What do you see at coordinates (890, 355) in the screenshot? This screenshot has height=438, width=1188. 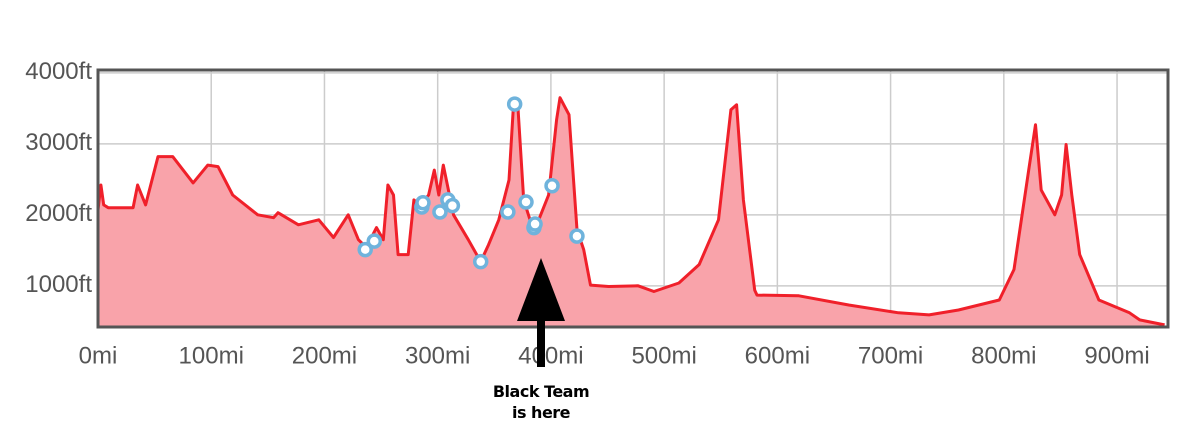 I see `x-tick-label: 700mi` at bounding box center [890, 355].